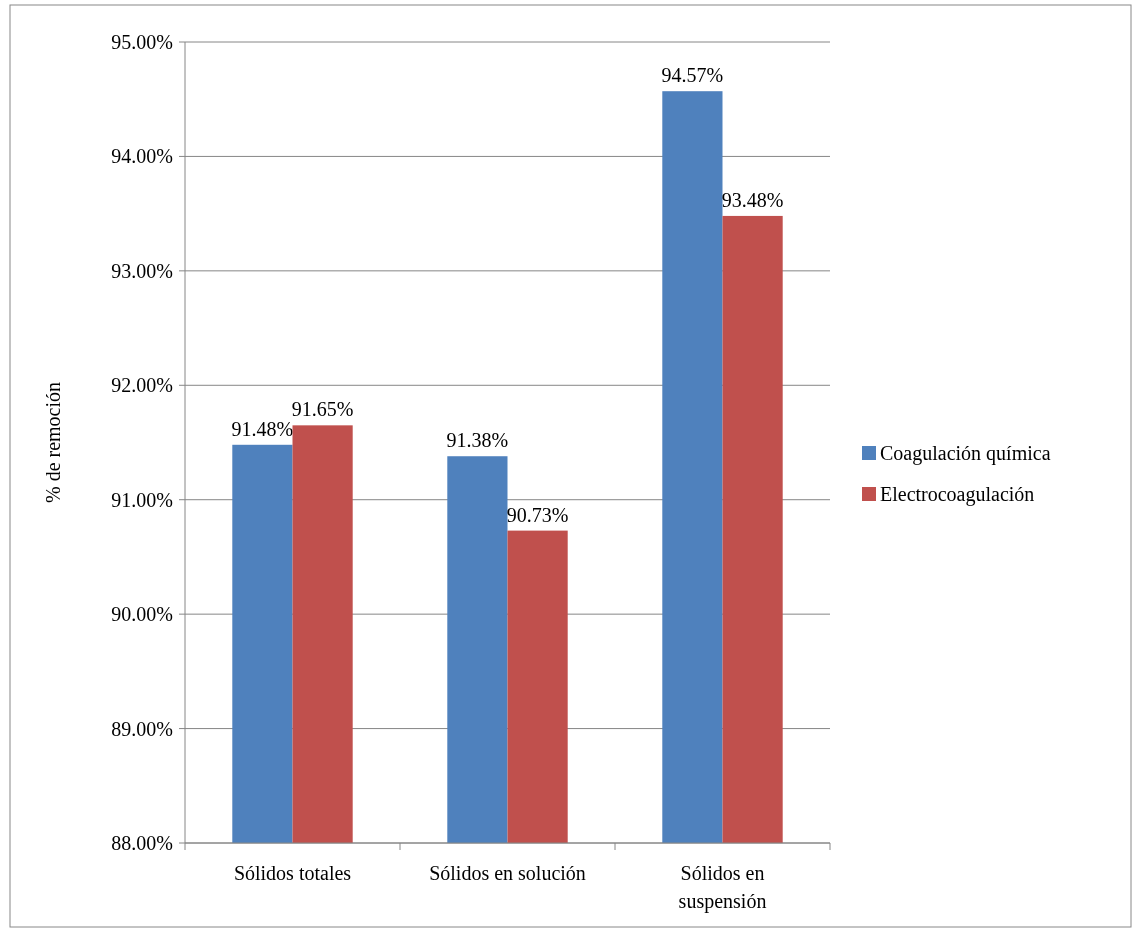  I want to click on data-label: 91.38%, so click(477, 440).